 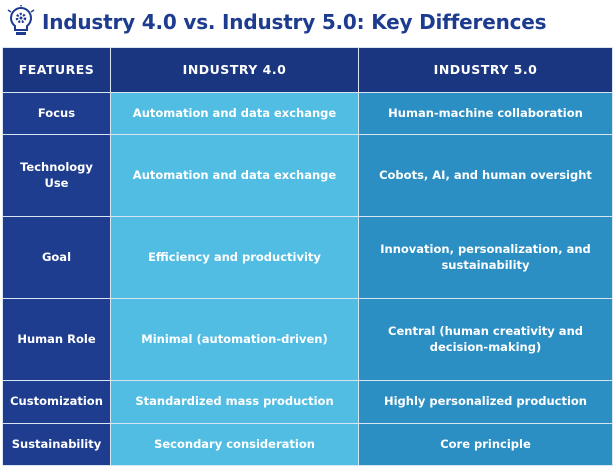 What do you see at coordinates (485, 70) in the screenshot?
I see `column-header: INDUSTRY 5.0` at bounding box center [485, 70].